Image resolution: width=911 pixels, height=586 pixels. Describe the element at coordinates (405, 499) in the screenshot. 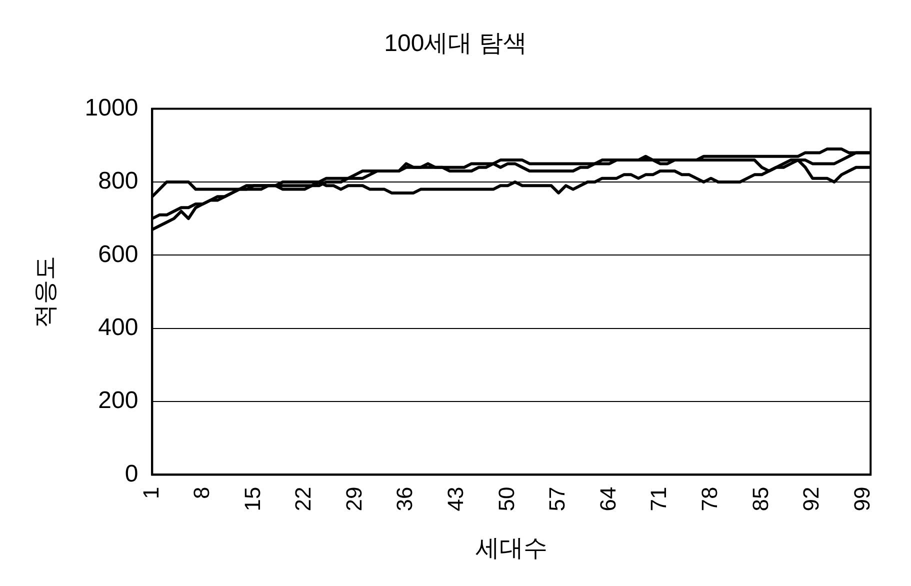

I see `x-tick-label: 36` at that location.